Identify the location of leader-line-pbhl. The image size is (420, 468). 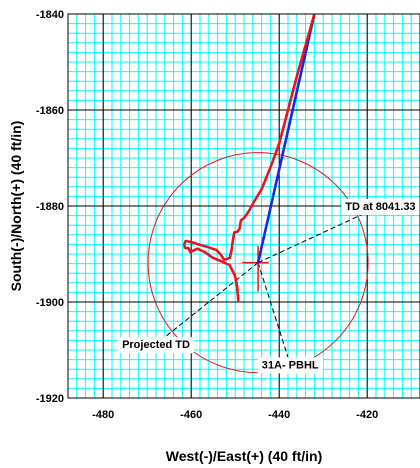
(274, 313).